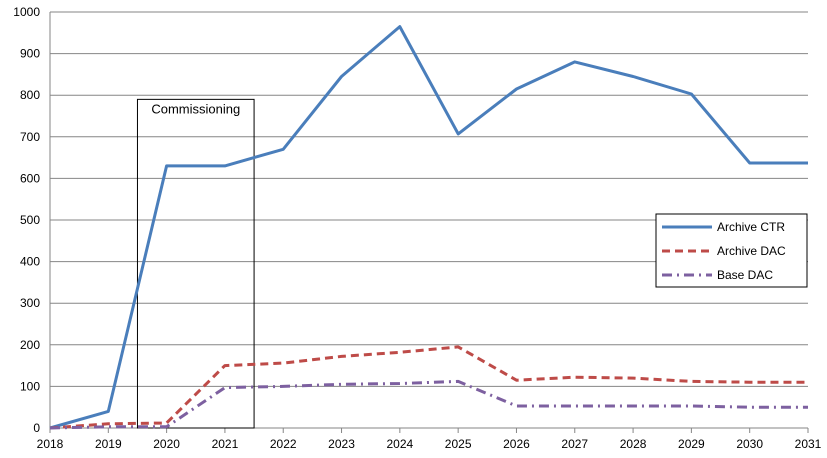 This screenshot has height=458, width=827. I want to click on y-tick-label: 300, so click(30, 303).